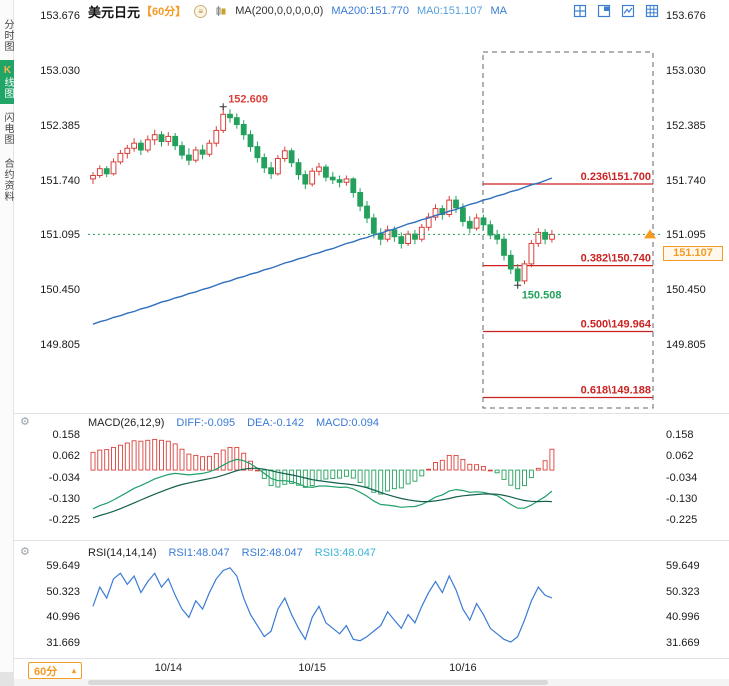  I want to click on period-label: 【60分】, so click(164, 12).